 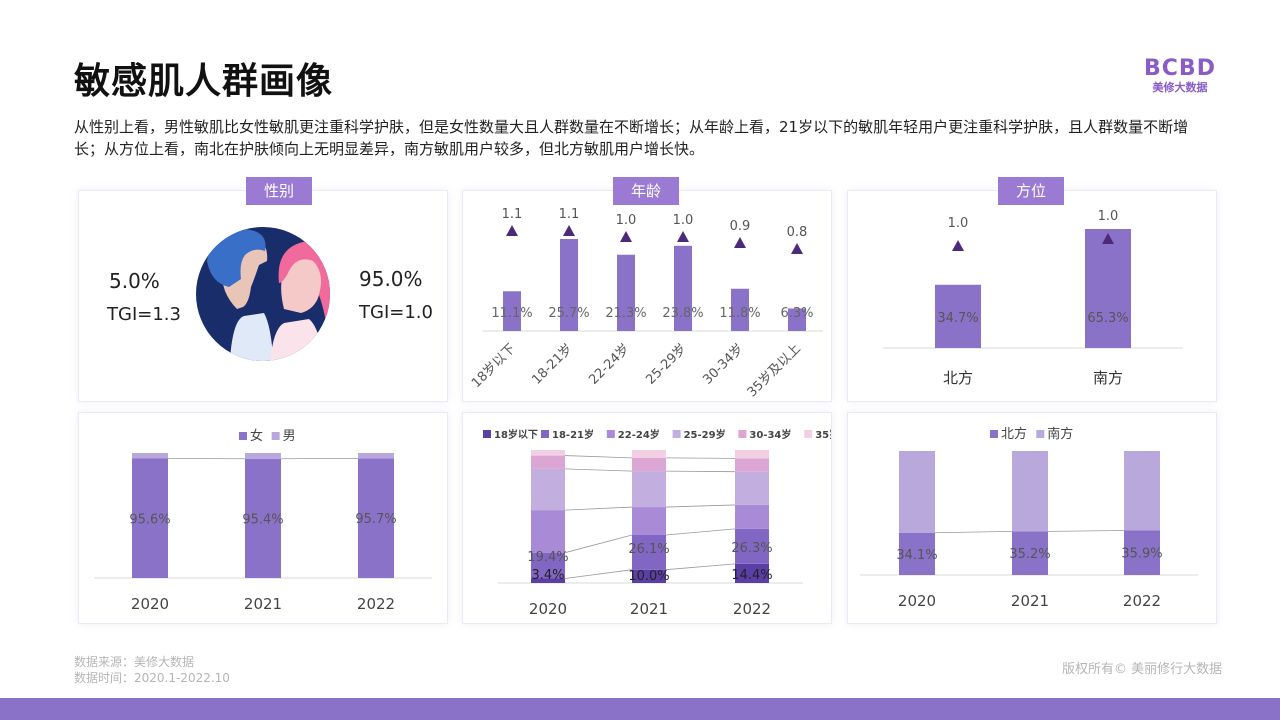 What do you see at coordinates (639, 434) in the screenshot?
I see `legend-label: 22-24岁` at bounding box center [639, 434].